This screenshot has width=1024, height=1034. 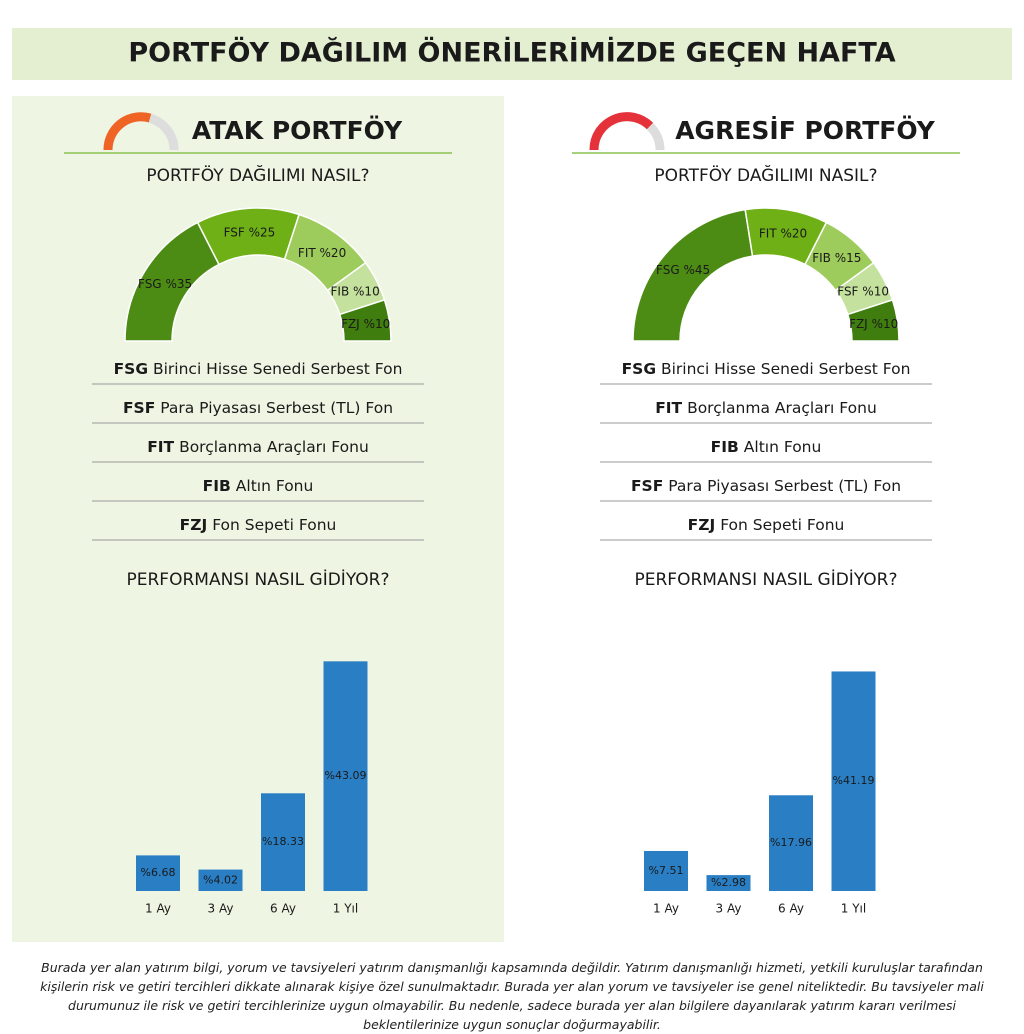 What do you see at coordinates (297, 130) in the screenshot?
I see `panel-title: ATAK PORTFÖY` at bounding box center [297, 130].